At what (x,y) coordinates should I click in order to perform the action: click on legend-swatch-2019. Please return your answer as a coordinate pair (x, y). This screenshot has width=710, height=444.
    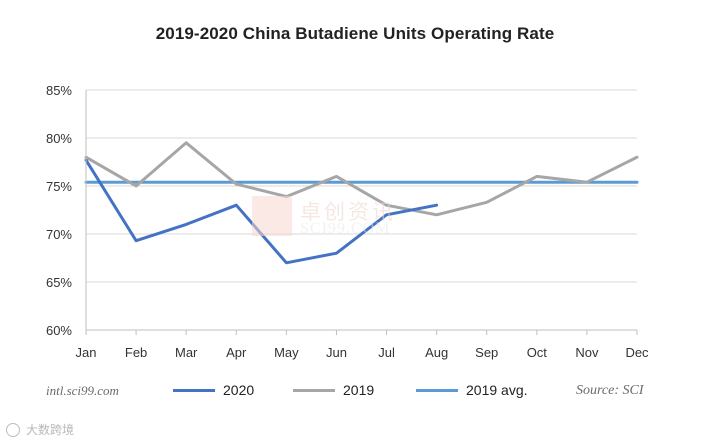
    Looking at the image, I should click on (314, 390).